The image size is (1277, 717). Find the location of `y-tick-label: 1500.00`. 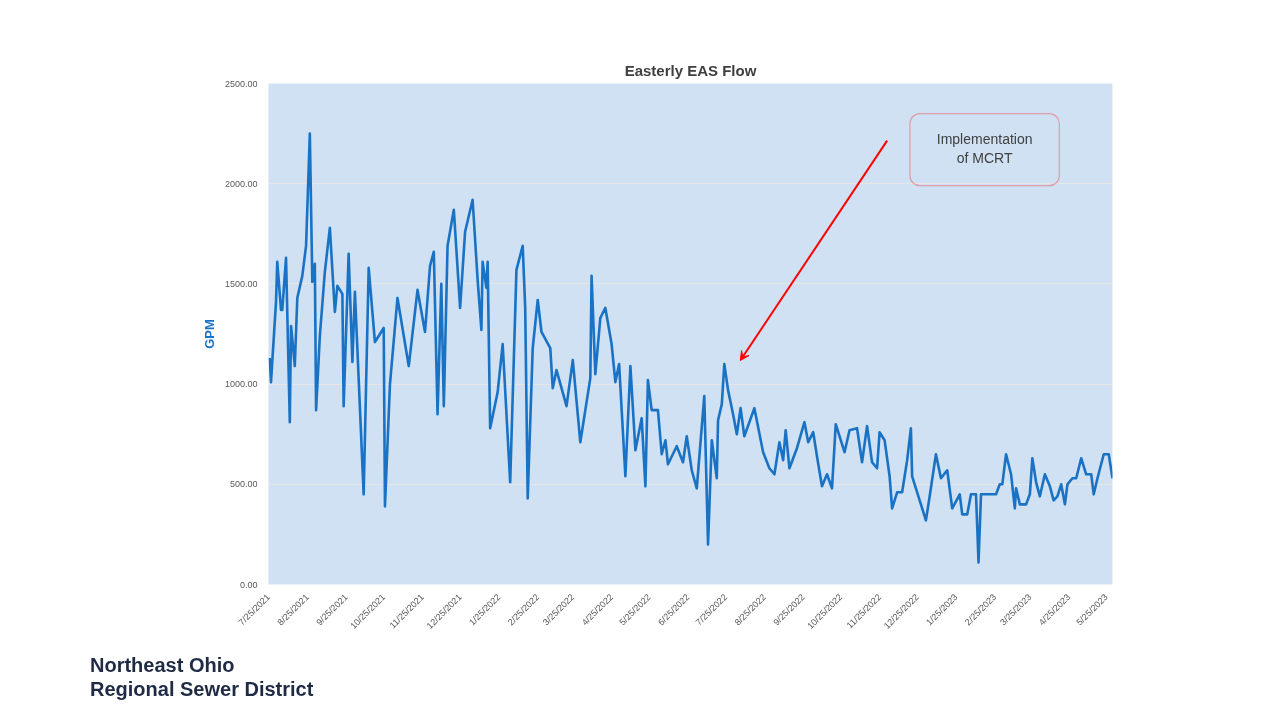

y-tick-label: 1500.00 is located at coordinates (241, 283).